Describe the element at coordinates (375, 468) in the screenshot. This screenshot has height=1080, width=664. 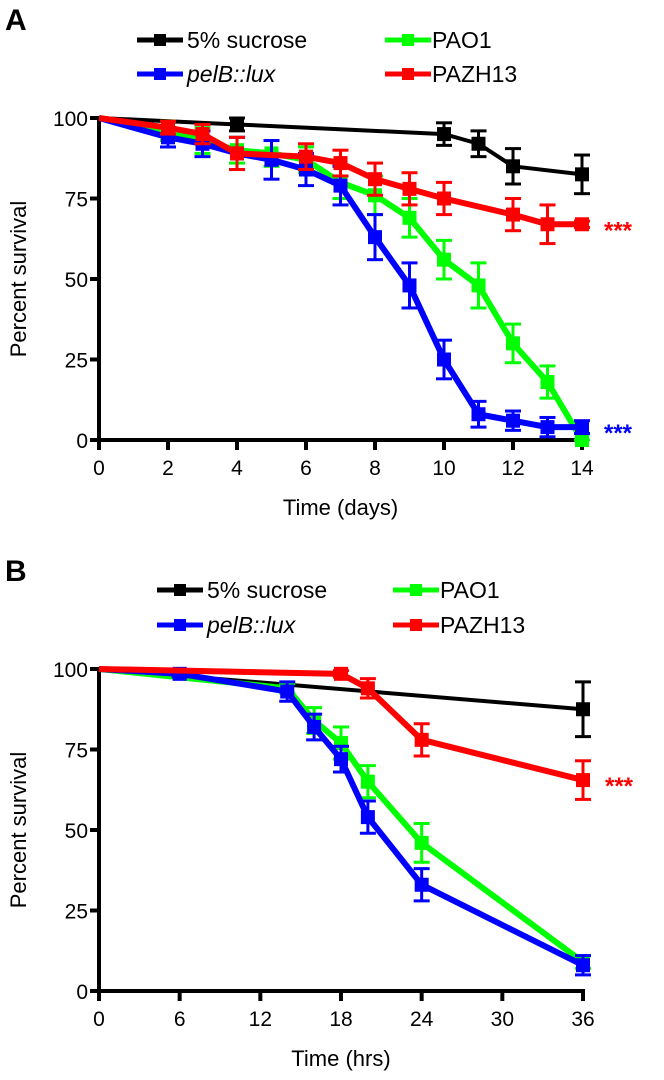
I see `x-tick-label: 8` at that location.